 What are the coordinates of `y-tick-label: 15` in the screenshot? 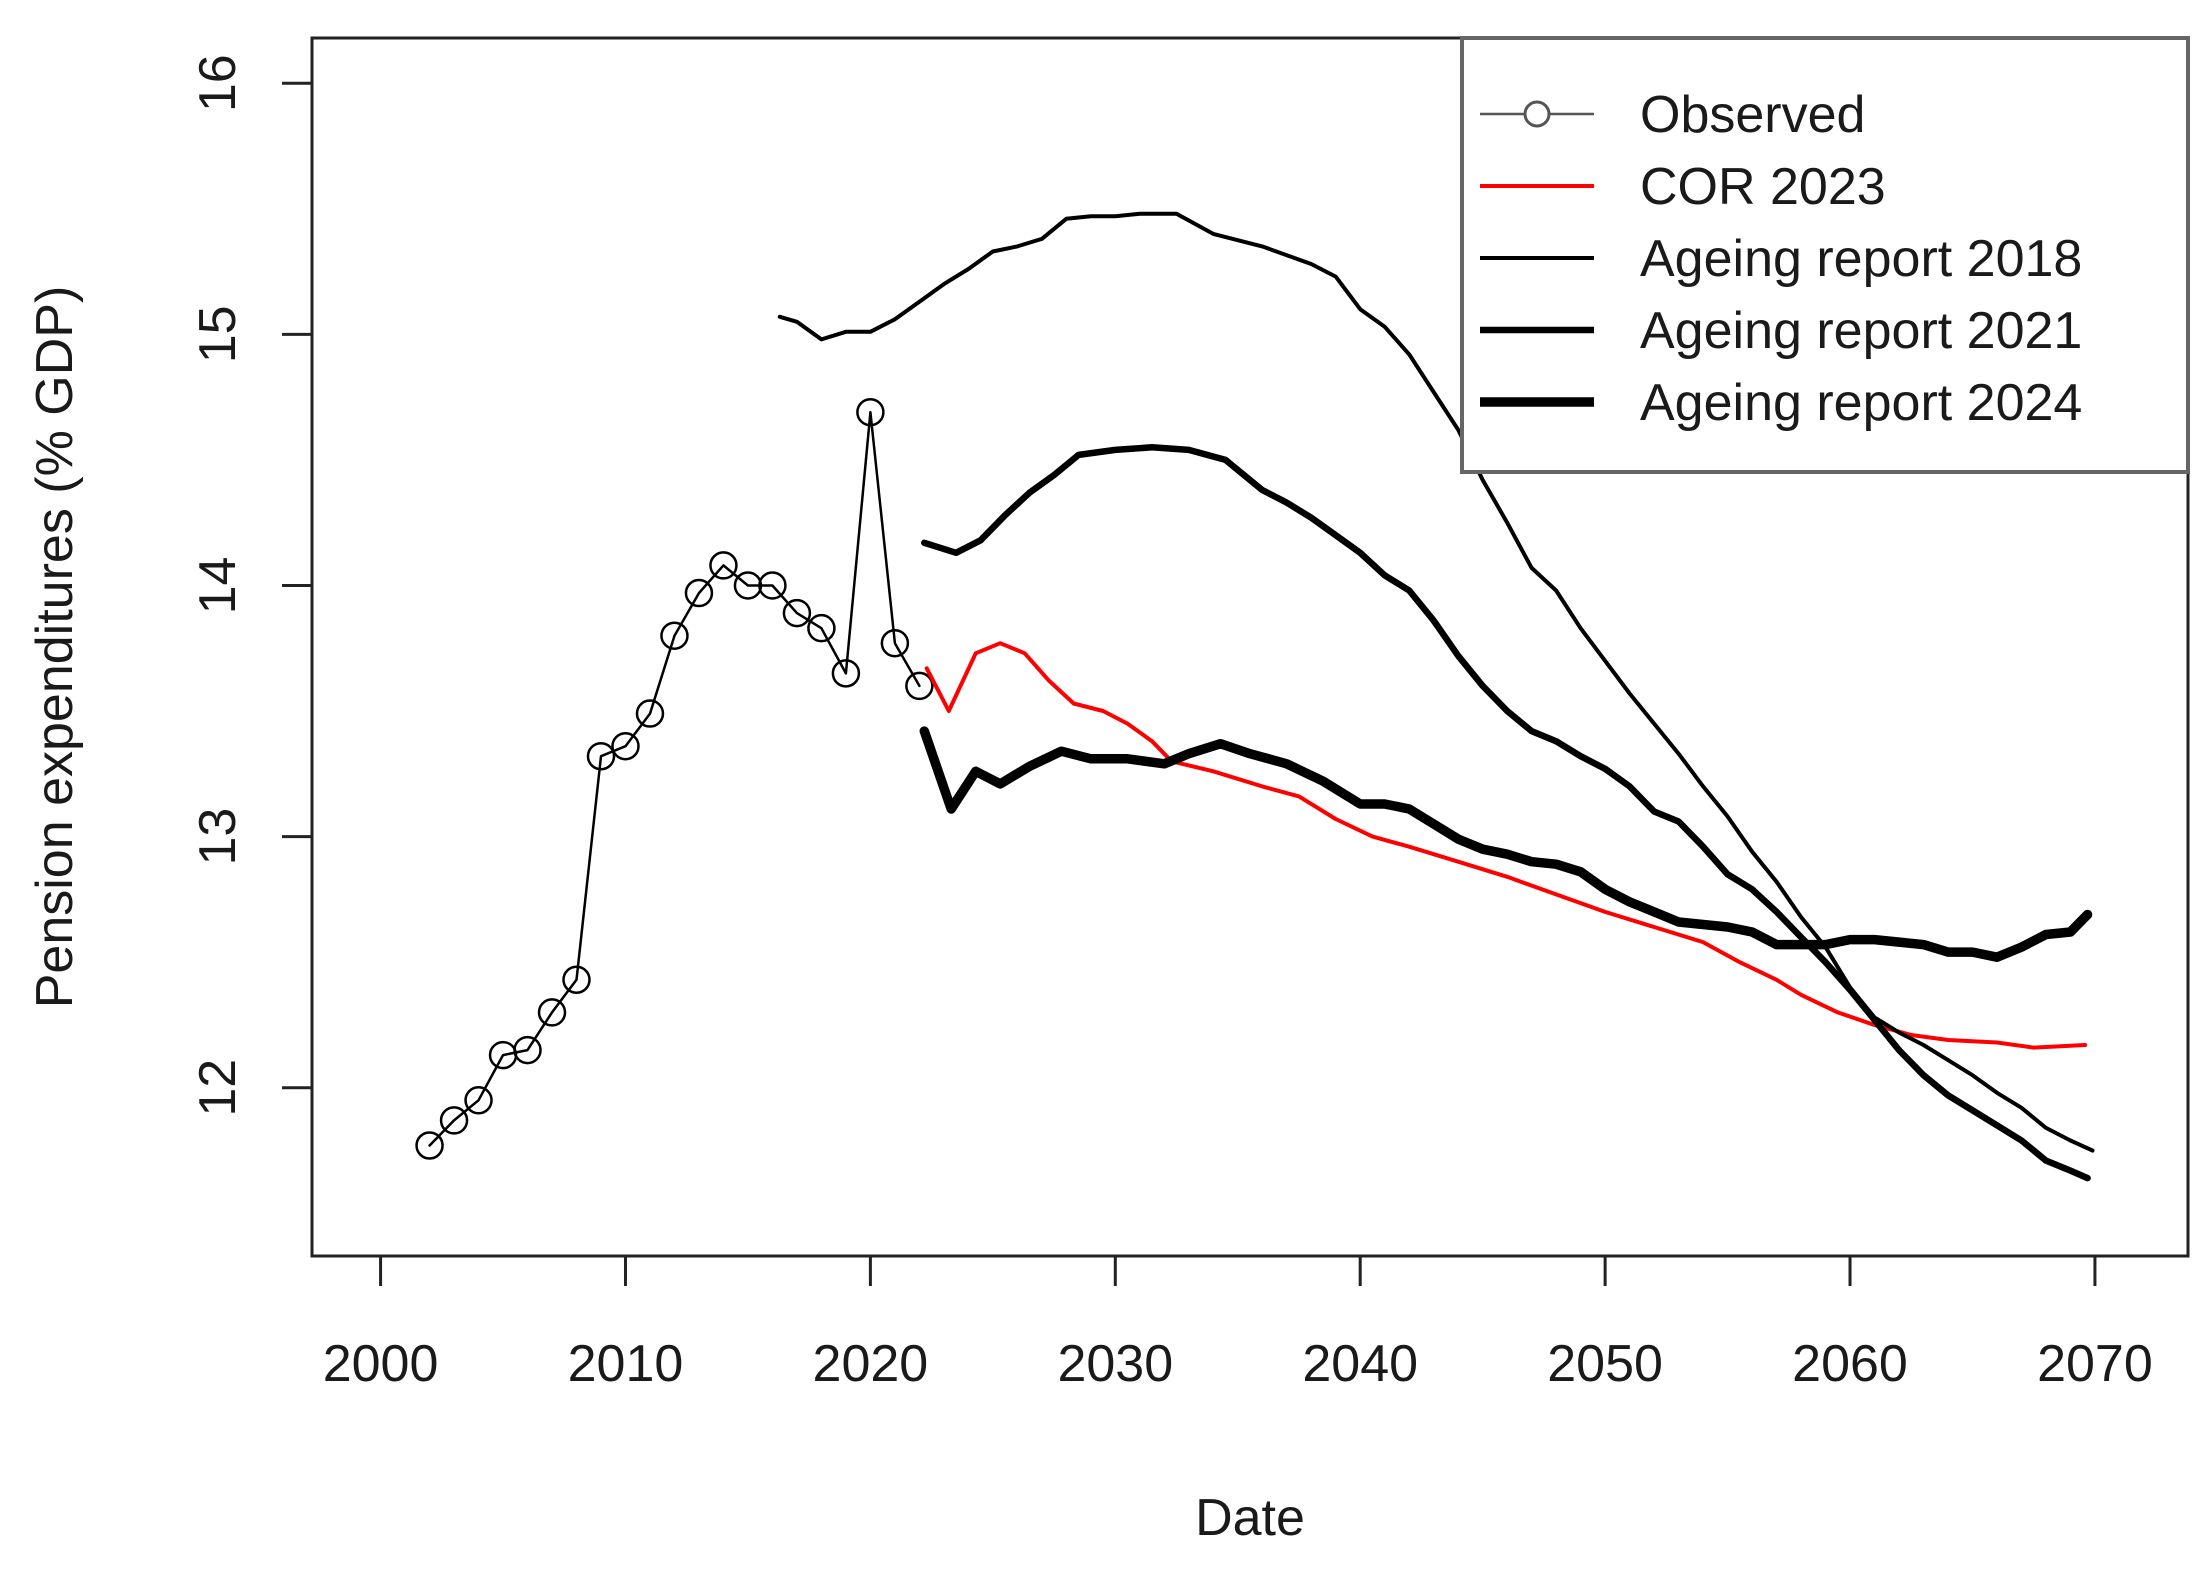 It's located at (218, 334).